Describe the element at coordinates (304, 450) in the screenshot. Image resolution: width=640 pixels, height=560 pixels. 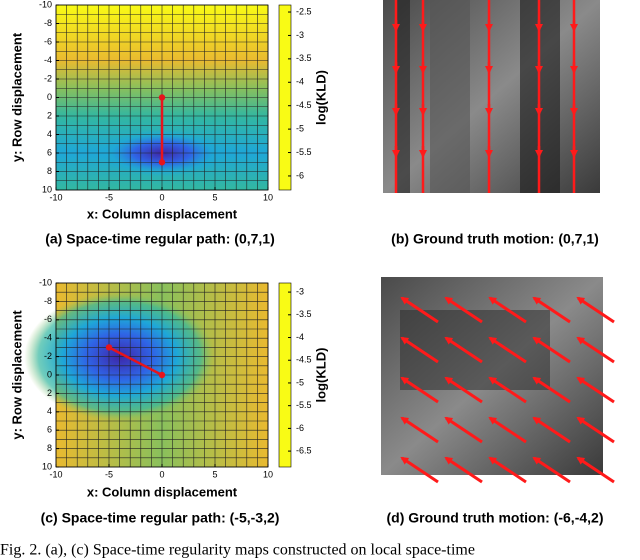
I see `colorbar-tick-label: -6.5` at that location.